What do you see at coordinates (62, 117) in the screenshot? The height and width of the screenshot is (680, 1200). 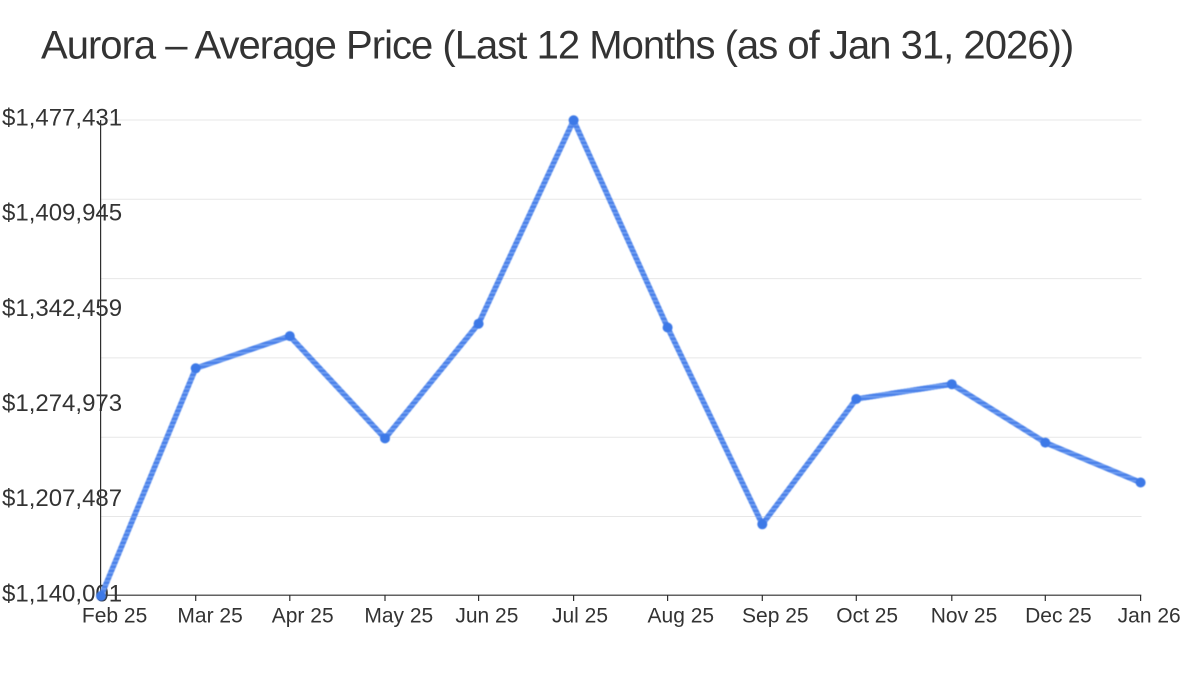 I see `svg-text: $1,477,431` at bounding box center [62, 117].